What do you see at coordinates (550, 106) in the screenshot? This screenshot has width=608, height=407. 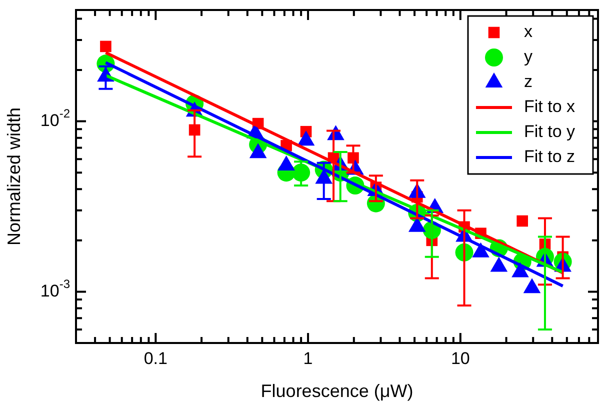 I see `legend-label: Fit to x` at bounding box center [550, 106].